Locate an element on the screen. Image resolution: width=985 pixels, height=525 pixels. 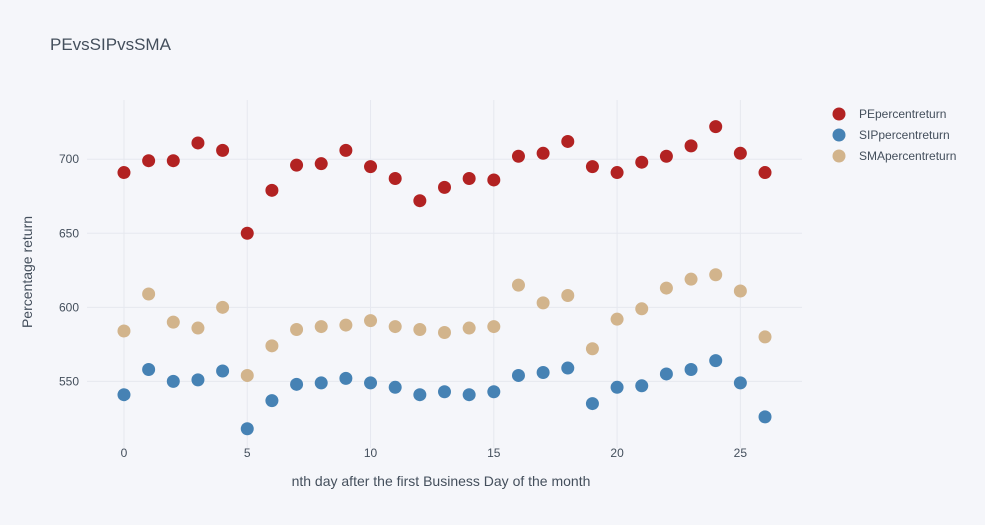
legend-label: SMApercentreturn is located at coordinates (907, 156).